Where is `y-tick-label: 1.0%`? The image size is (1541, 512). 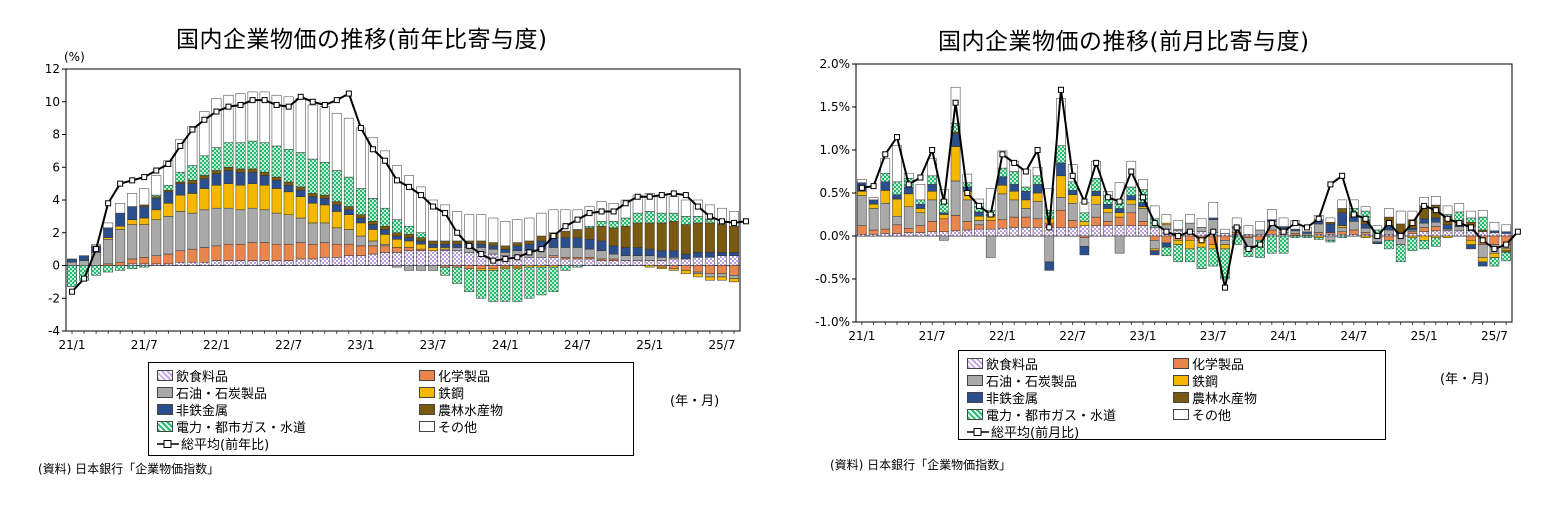
y-tick-label: 1.0% is located at coordinates (835, 150).